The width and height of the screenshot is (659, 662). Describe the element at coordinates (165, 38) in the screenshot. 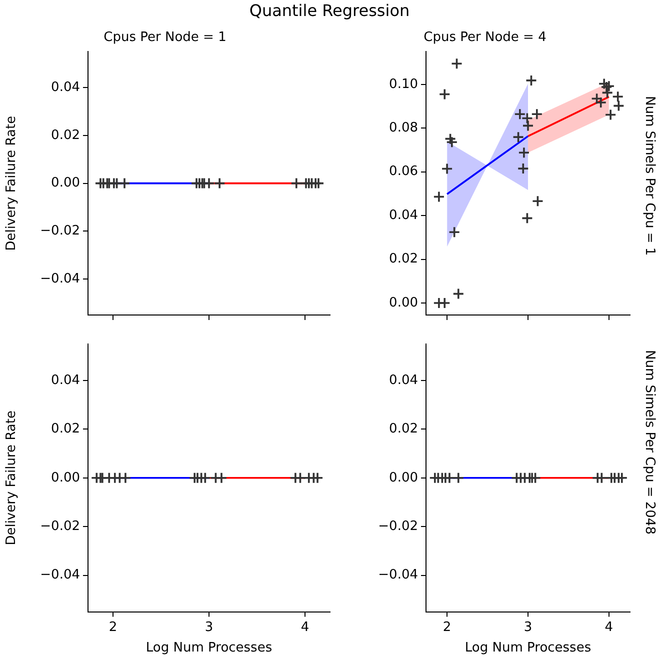

I see `chart-title: Cpus Per Node = 1` at that location.